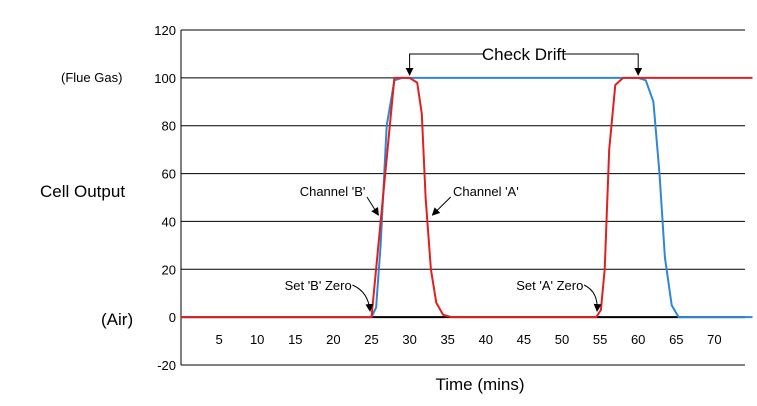  Describe the element at coordinates (676, 339) in the screenshot. I see `x-tick-label: 65` at that location.